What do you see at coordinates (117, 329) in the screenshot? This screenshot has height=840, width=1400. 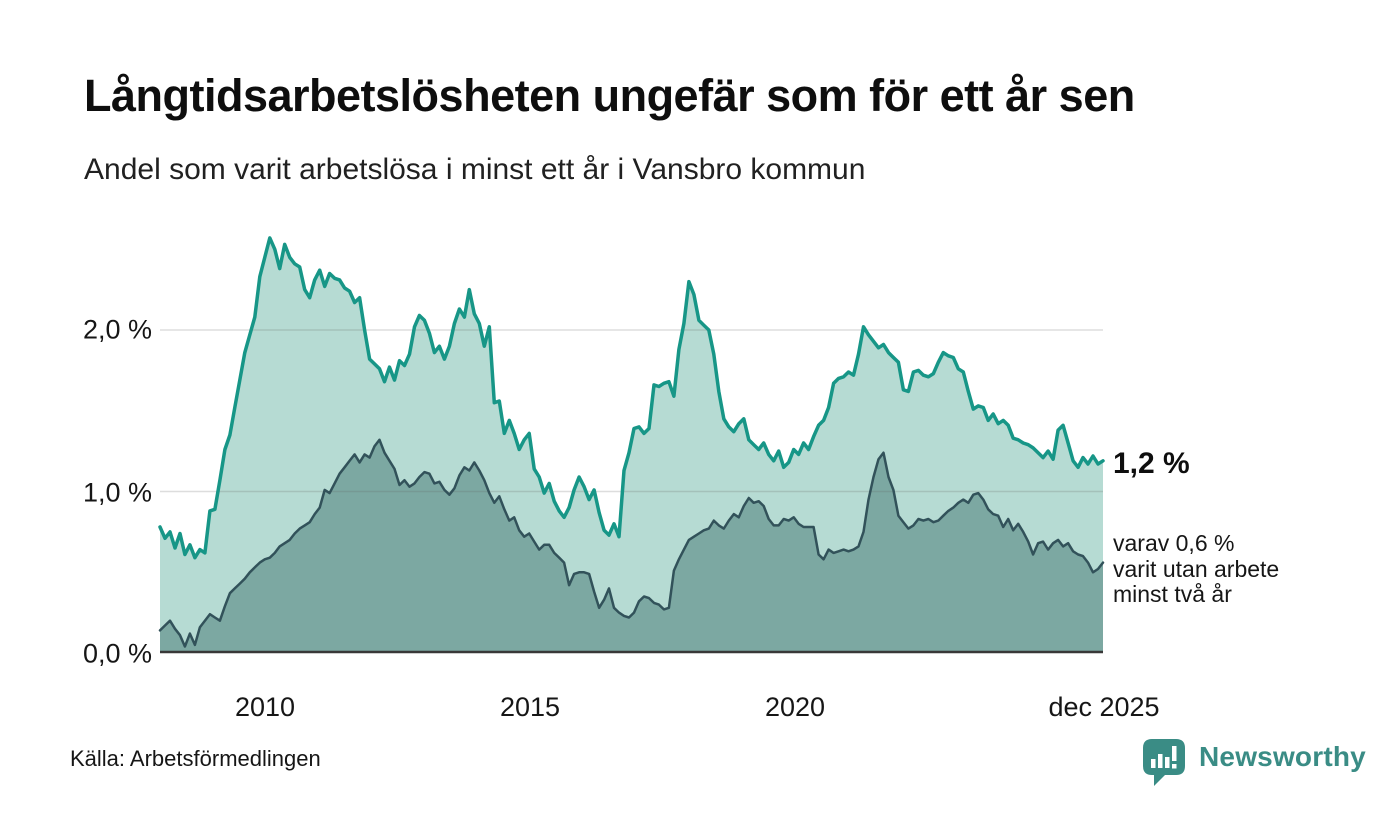 I see `y-tick-label-2: 2,0 %` at bounding box center [117, 329].